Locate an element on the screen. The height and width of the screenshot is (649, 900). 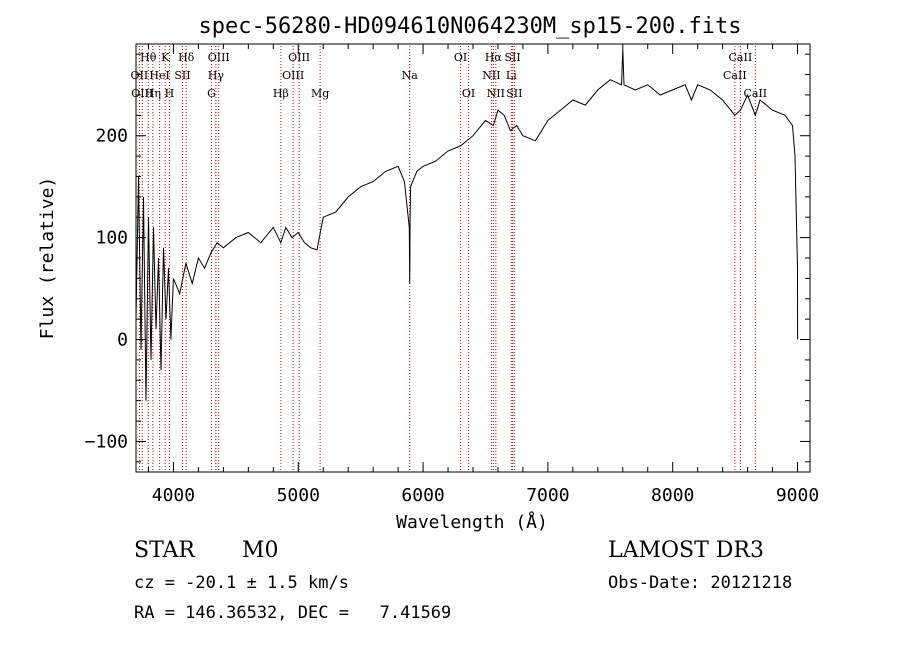
subclass: M0 is located at coordinates (260, 550).